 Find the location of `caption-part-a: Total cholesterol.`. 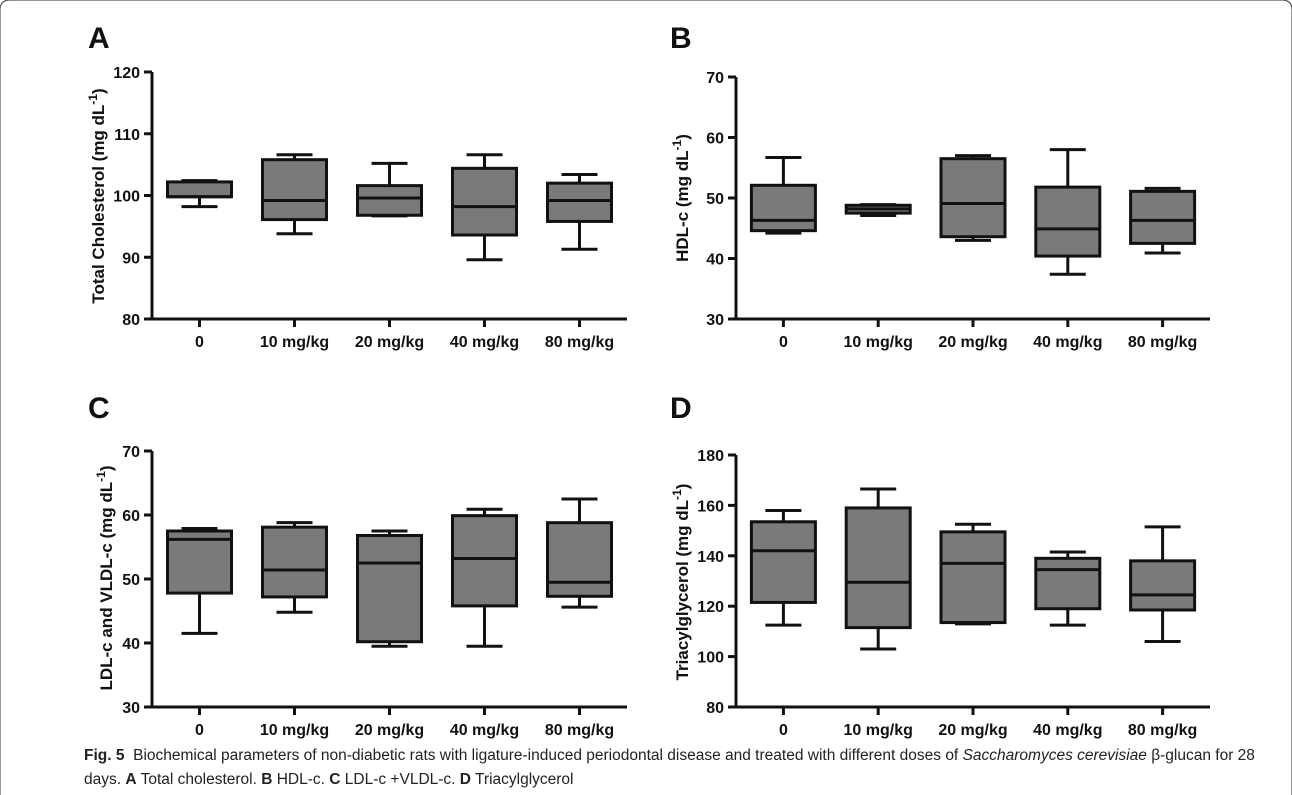

caption-part-a: Total cholesterol. is located at coordinates (199, 779).